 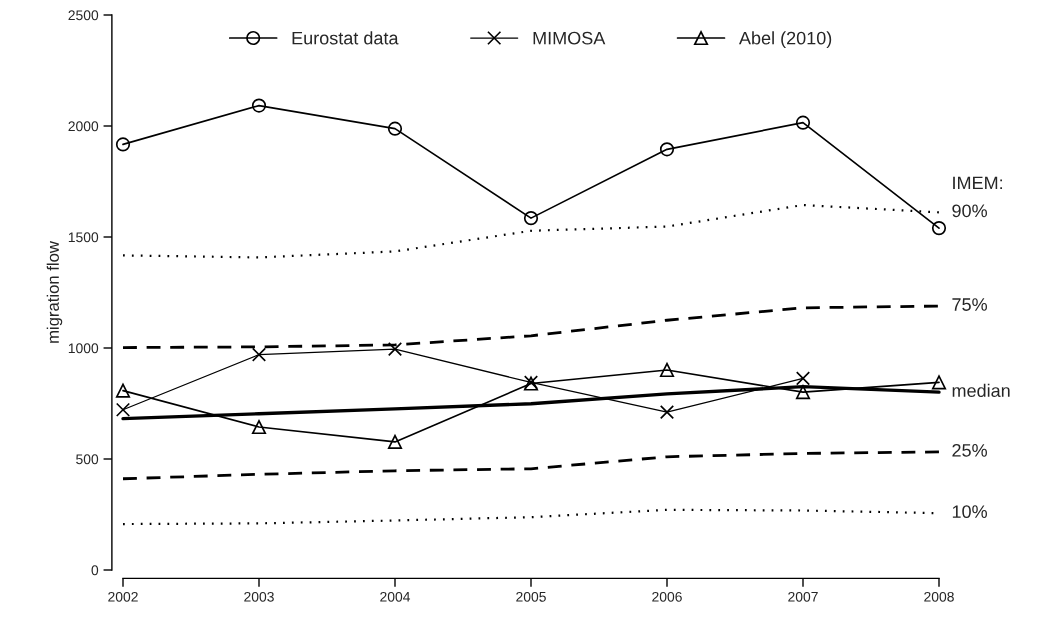 What do you see at coordinates (345, 38) in the screenshot?
I see `legend-label: Eurostat data` at bounding box center [345, 38].